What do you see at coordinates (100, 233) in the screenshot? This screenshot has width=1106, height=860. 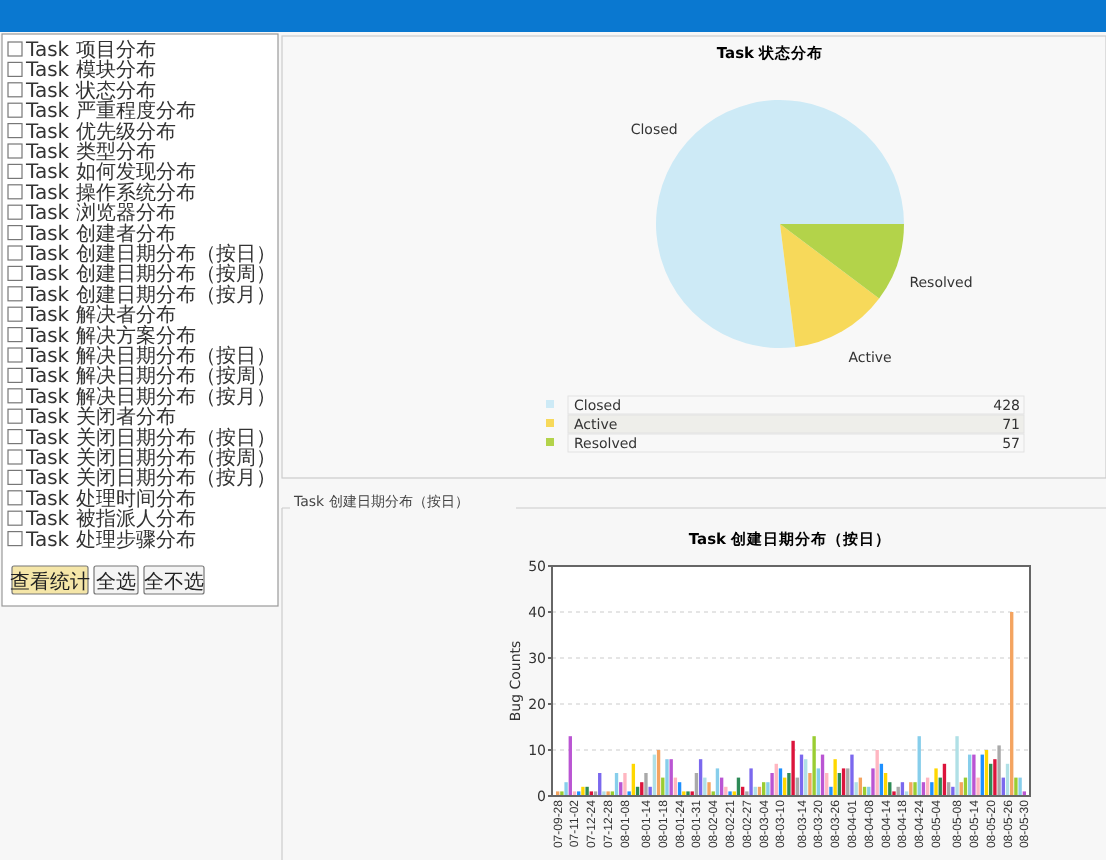 I see `text: Task 创建者分布` at bounding box center [100, 233].